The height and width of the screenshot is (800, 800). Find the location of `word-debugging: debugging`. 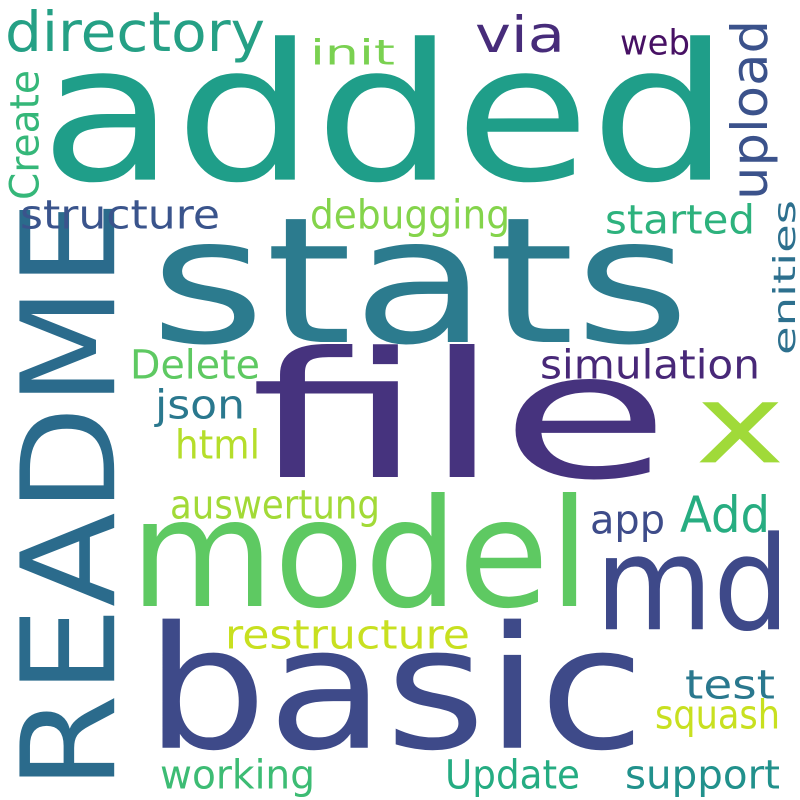

word-debugging: debugging is located at coordinates (410, 215).